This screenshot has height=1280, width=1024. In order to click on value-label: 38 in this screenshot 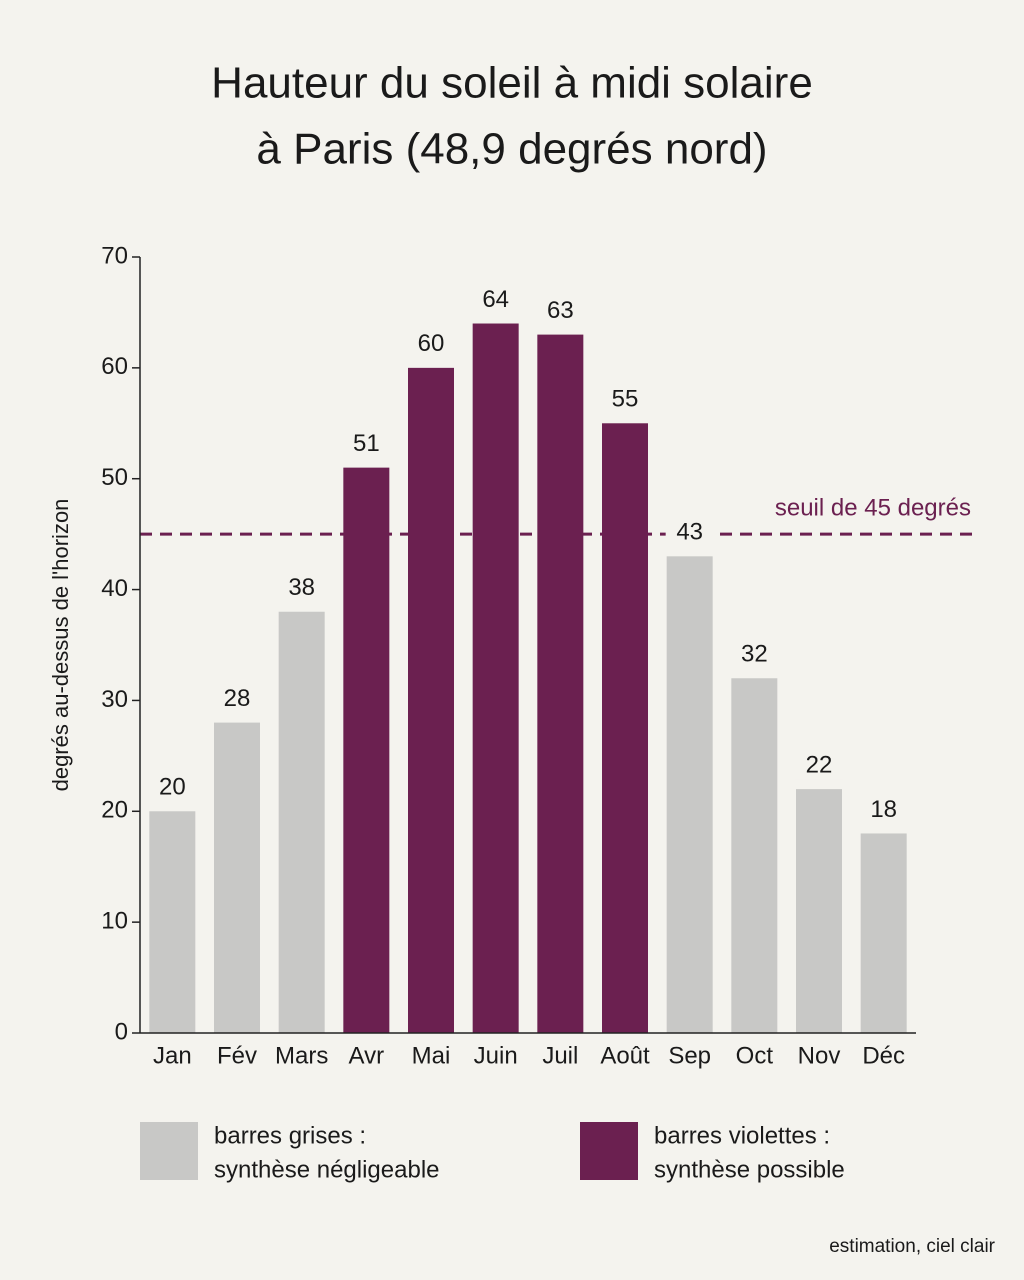, I will do `click(301, 587)`.